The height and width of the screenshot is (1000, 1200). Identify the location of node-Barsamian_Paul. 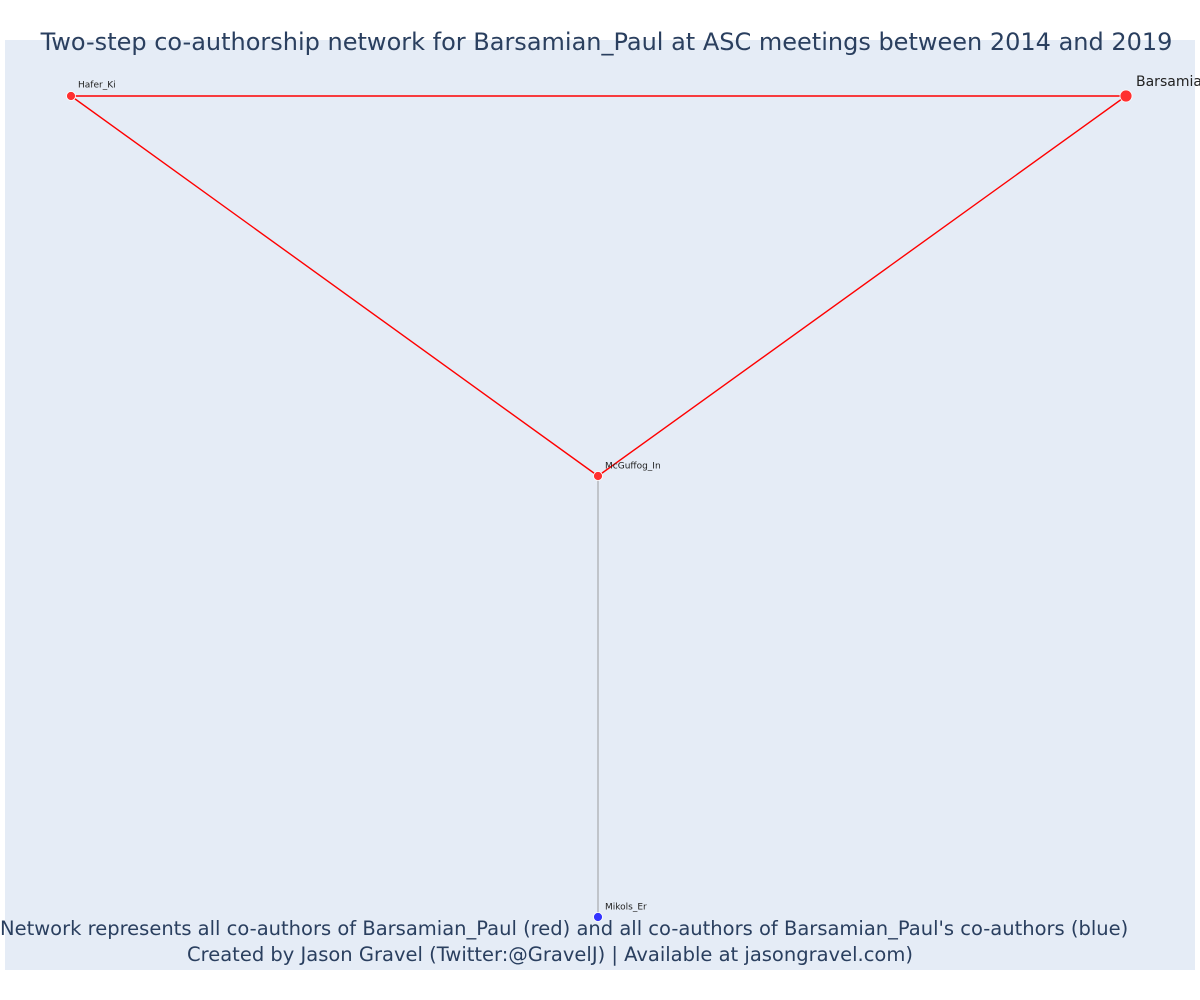
(1126, 96).